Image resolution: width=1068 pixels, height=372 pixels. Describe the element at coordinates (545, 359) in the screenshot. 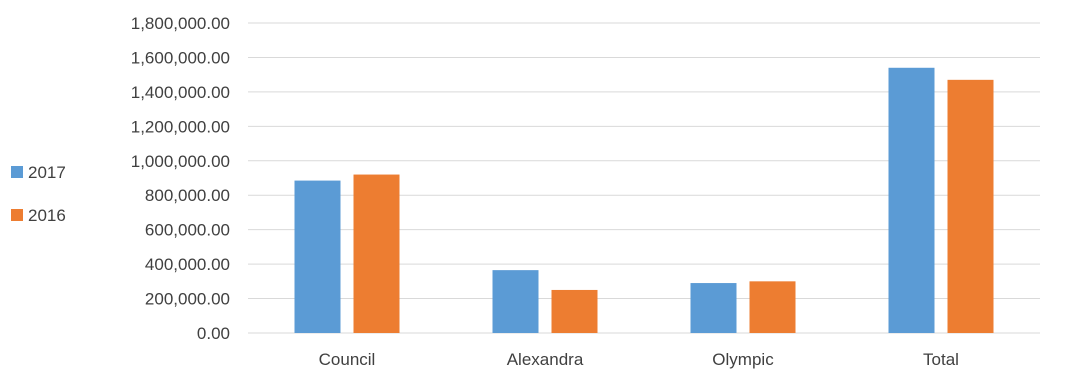

I see `x-category-label: Alexandra` at that location.